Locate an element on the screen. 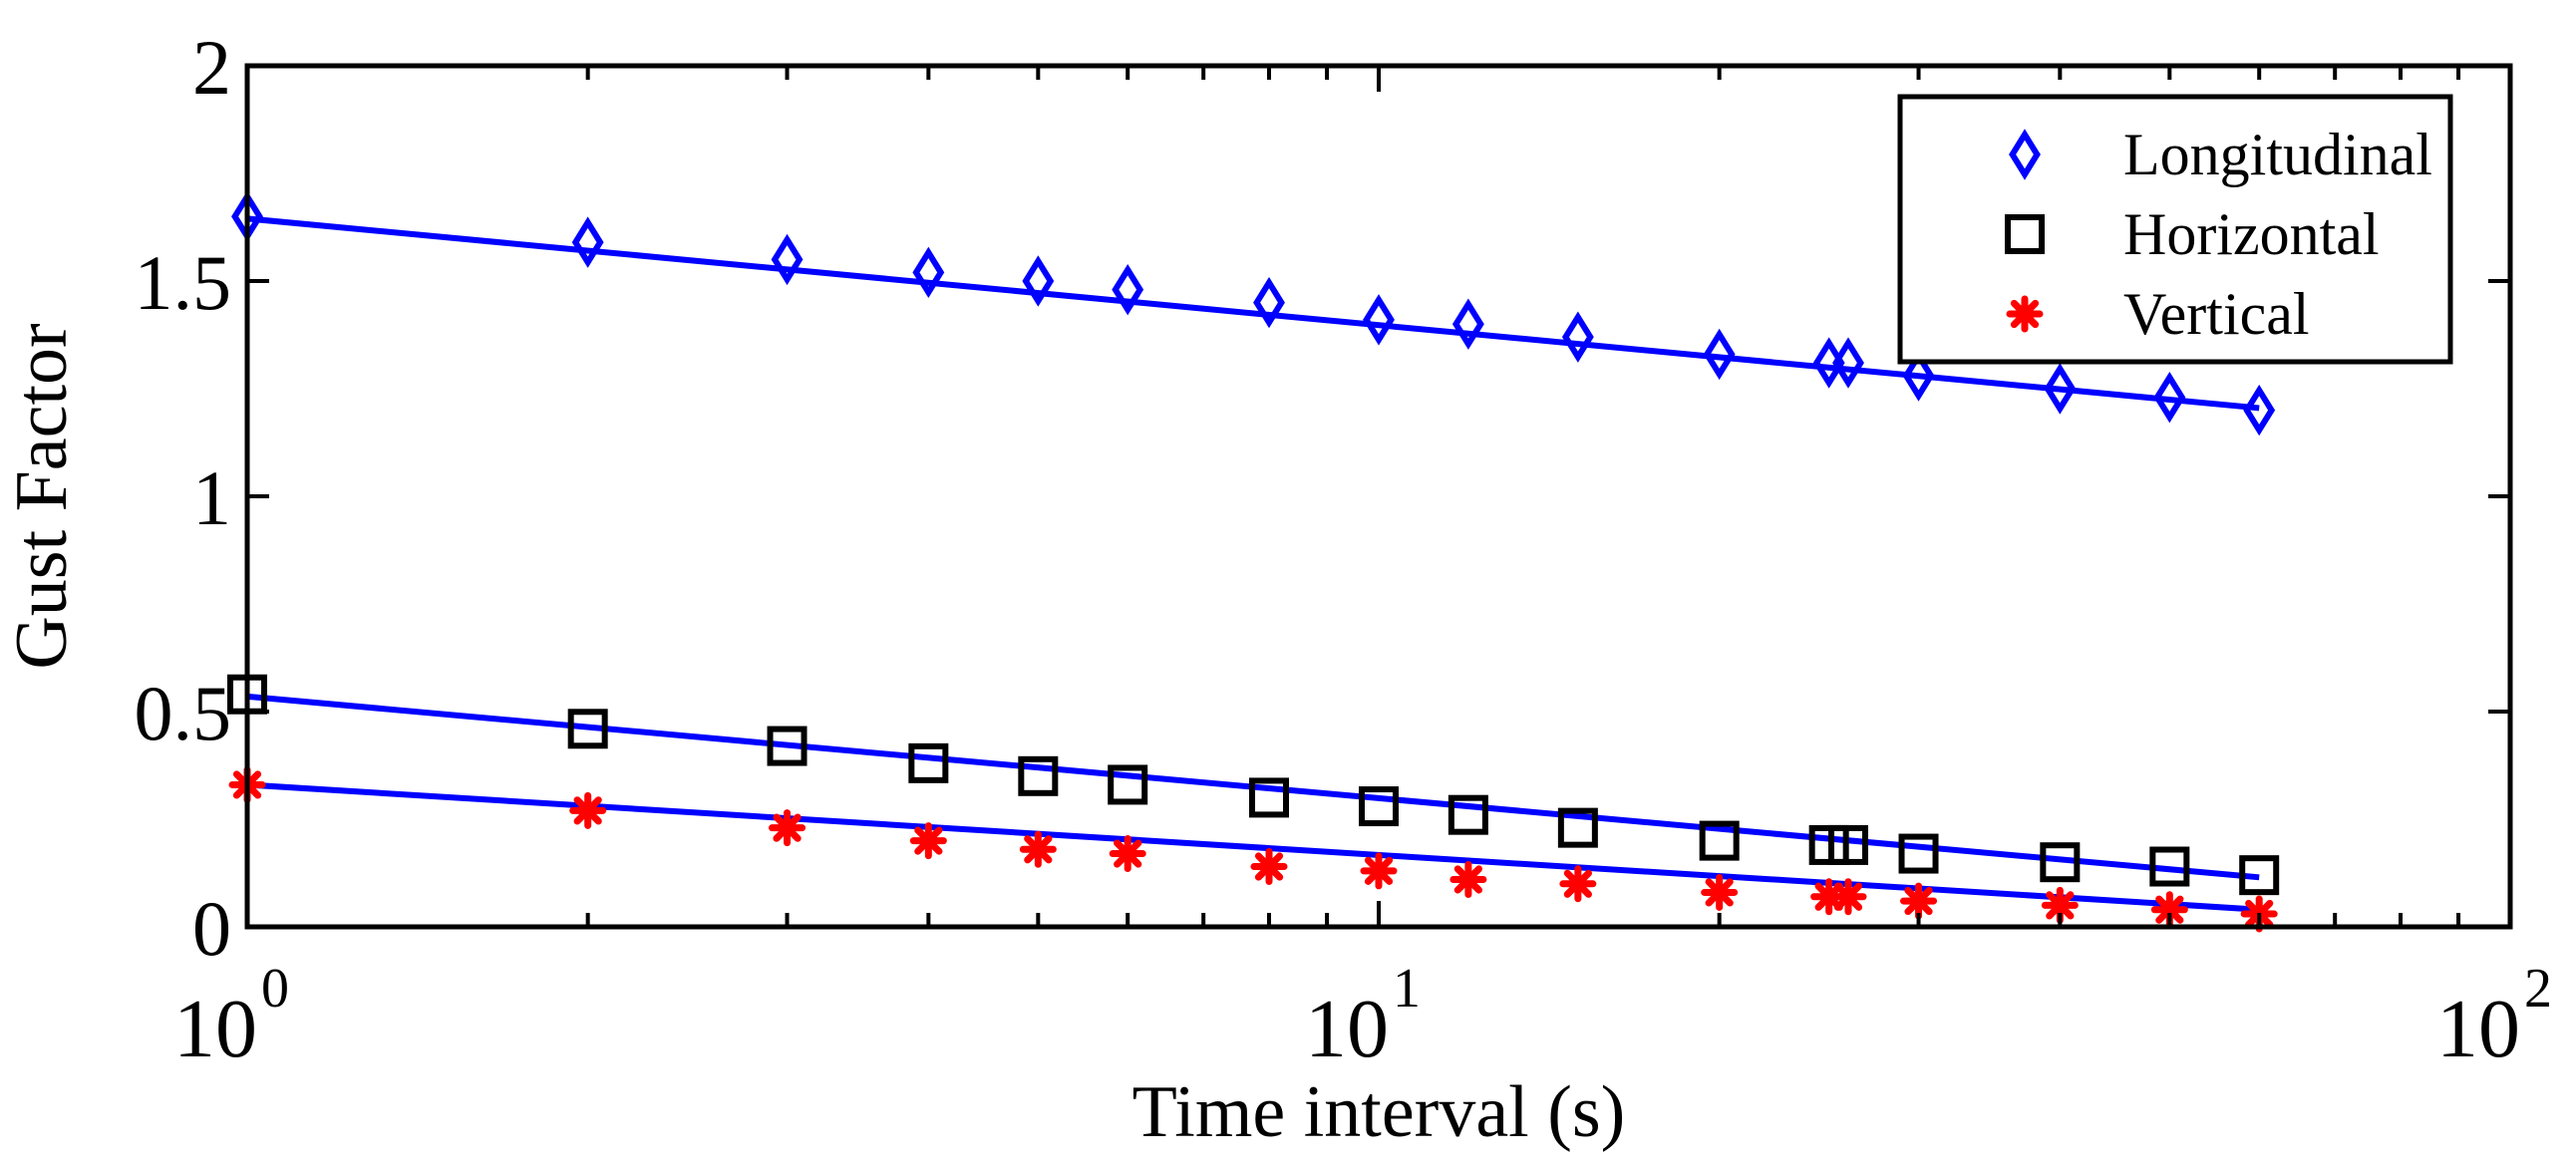  legend-entry-vertical: Vertical is located at coordinates (2158, 314).